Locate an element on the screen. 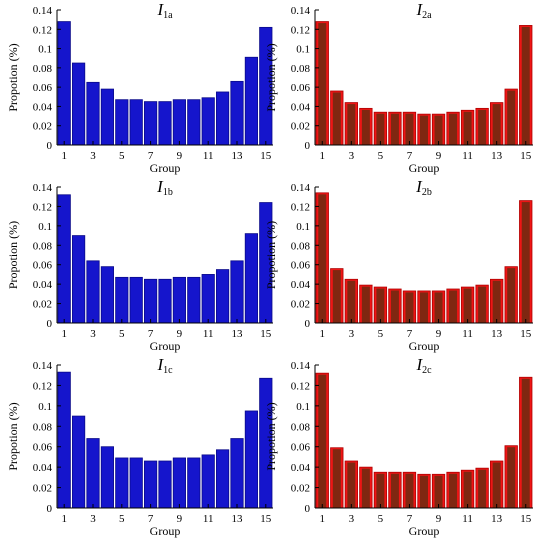  chart-title: I2a is located at coordinates (423, 10).